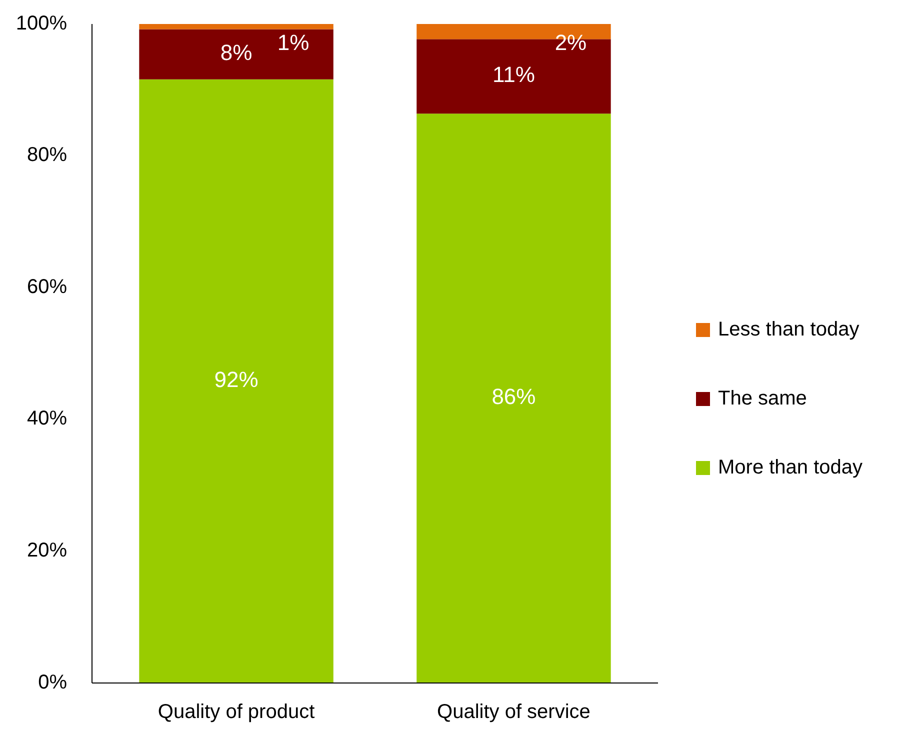 This screenshot has height=731, width=904. What do you see at coordinates (762, 398) in the screenshot?
I see `legend-label: The same` at bounding box center [762, 398].